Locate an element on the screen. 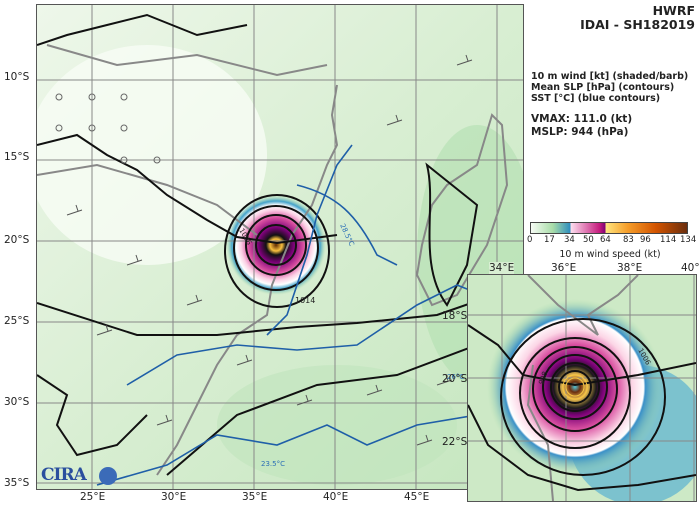 Image resolution: width=699 pixels, height=505 pixels. cira-emblem-icon is located at coordinates (108, 476).